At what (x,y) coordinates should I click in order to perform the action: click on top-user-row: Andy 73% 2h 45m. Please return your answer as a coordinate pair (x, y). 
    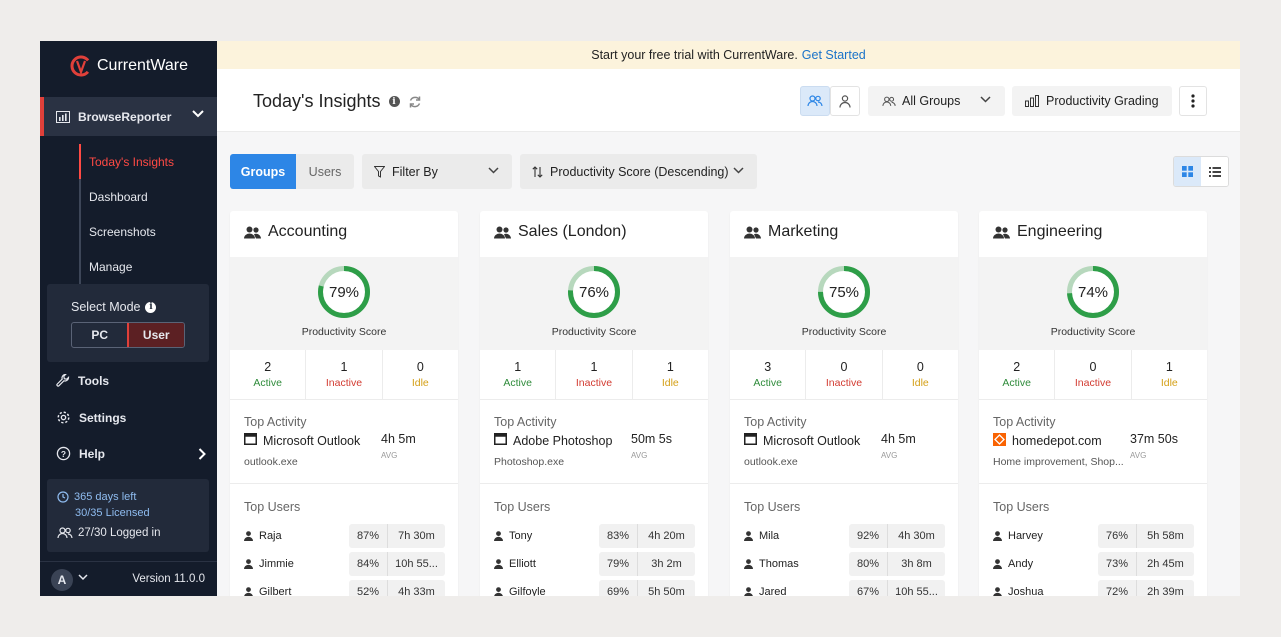
    Looking at the image, I should click on (1093, 564).